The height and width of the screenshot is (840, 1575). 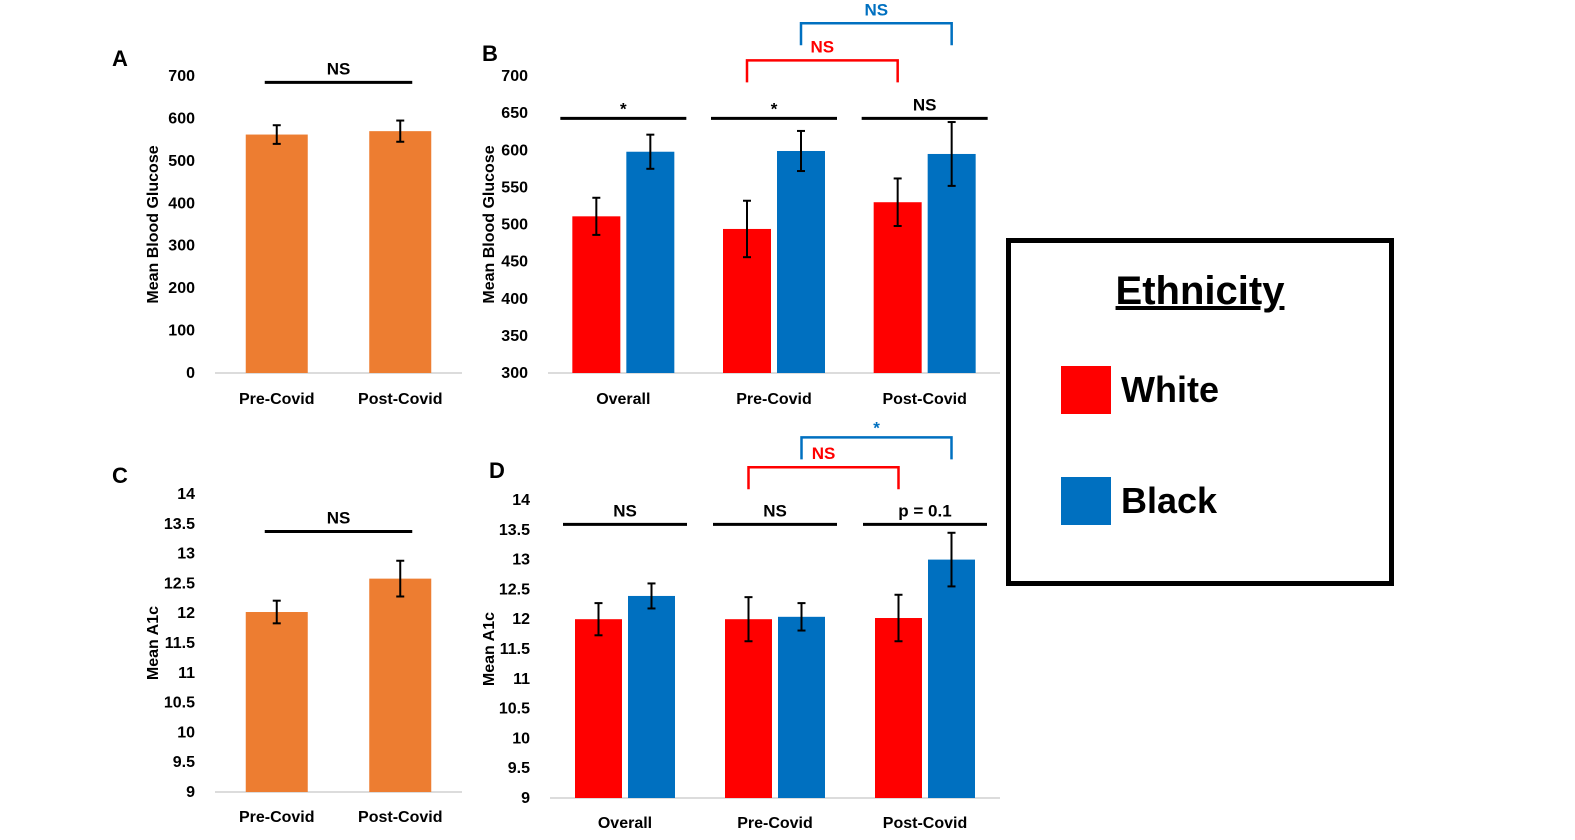 I want to click on y-tick-label: 0, so click(x=190, y=373).